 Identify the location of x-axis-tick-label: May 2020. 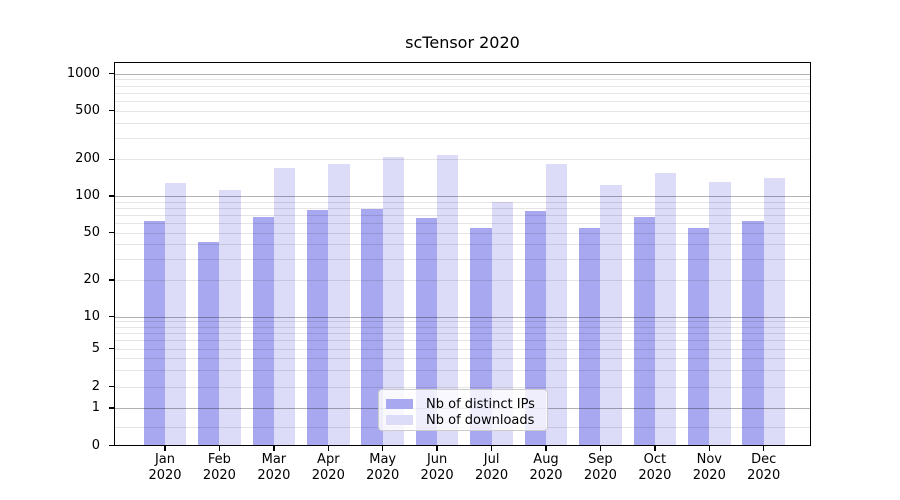
(383, 468).